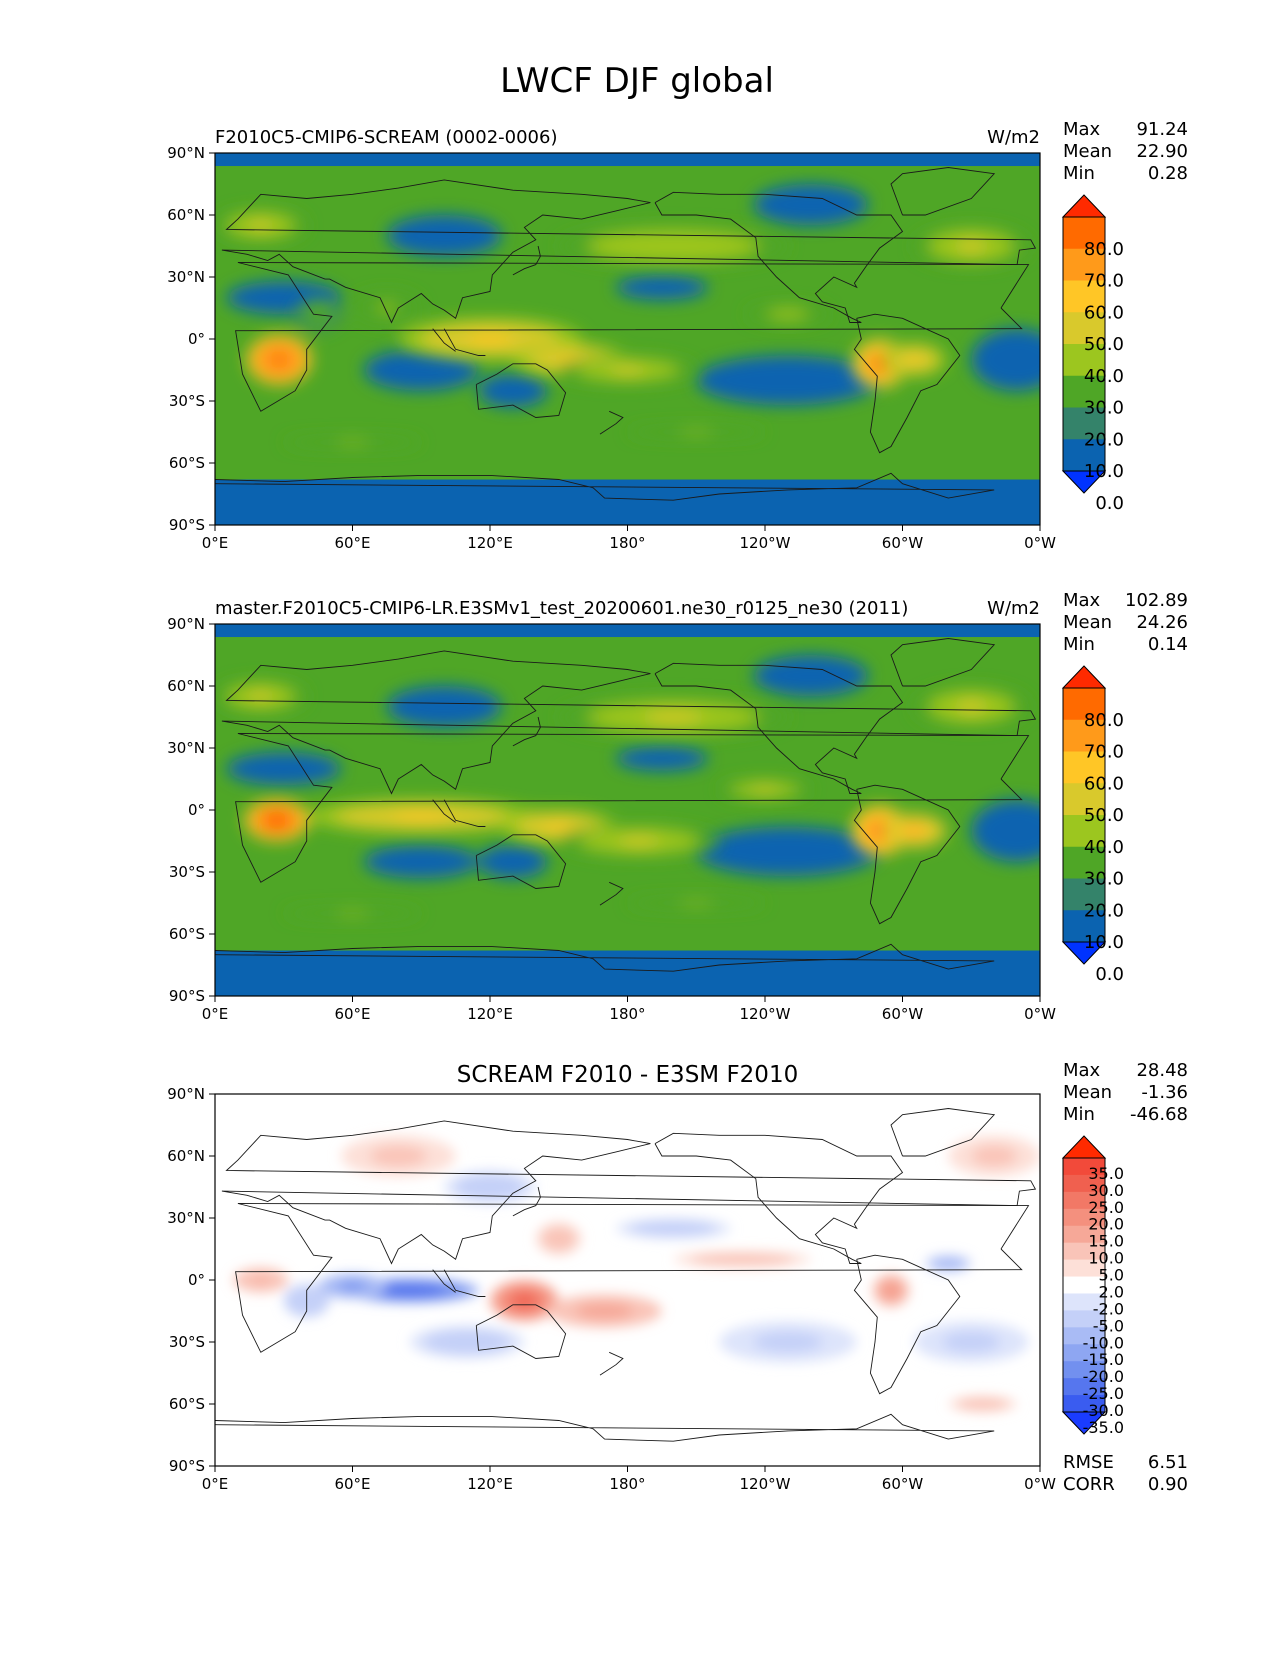 The height and width of the screenshot is (1654, 1275). I want to click on colorbar-tick-label: 15.0, so click(1106, 1241).